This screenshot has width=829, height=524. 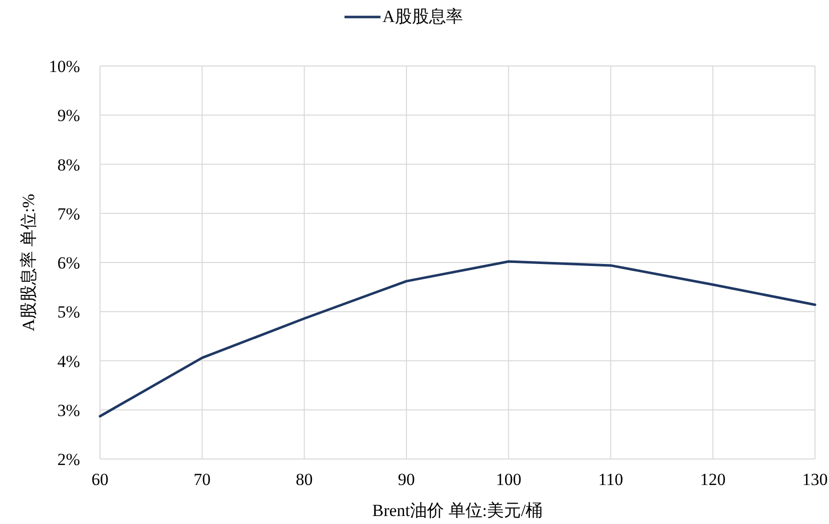 I want to click on legend-label: A股股息率, so click(x=422, y=16).